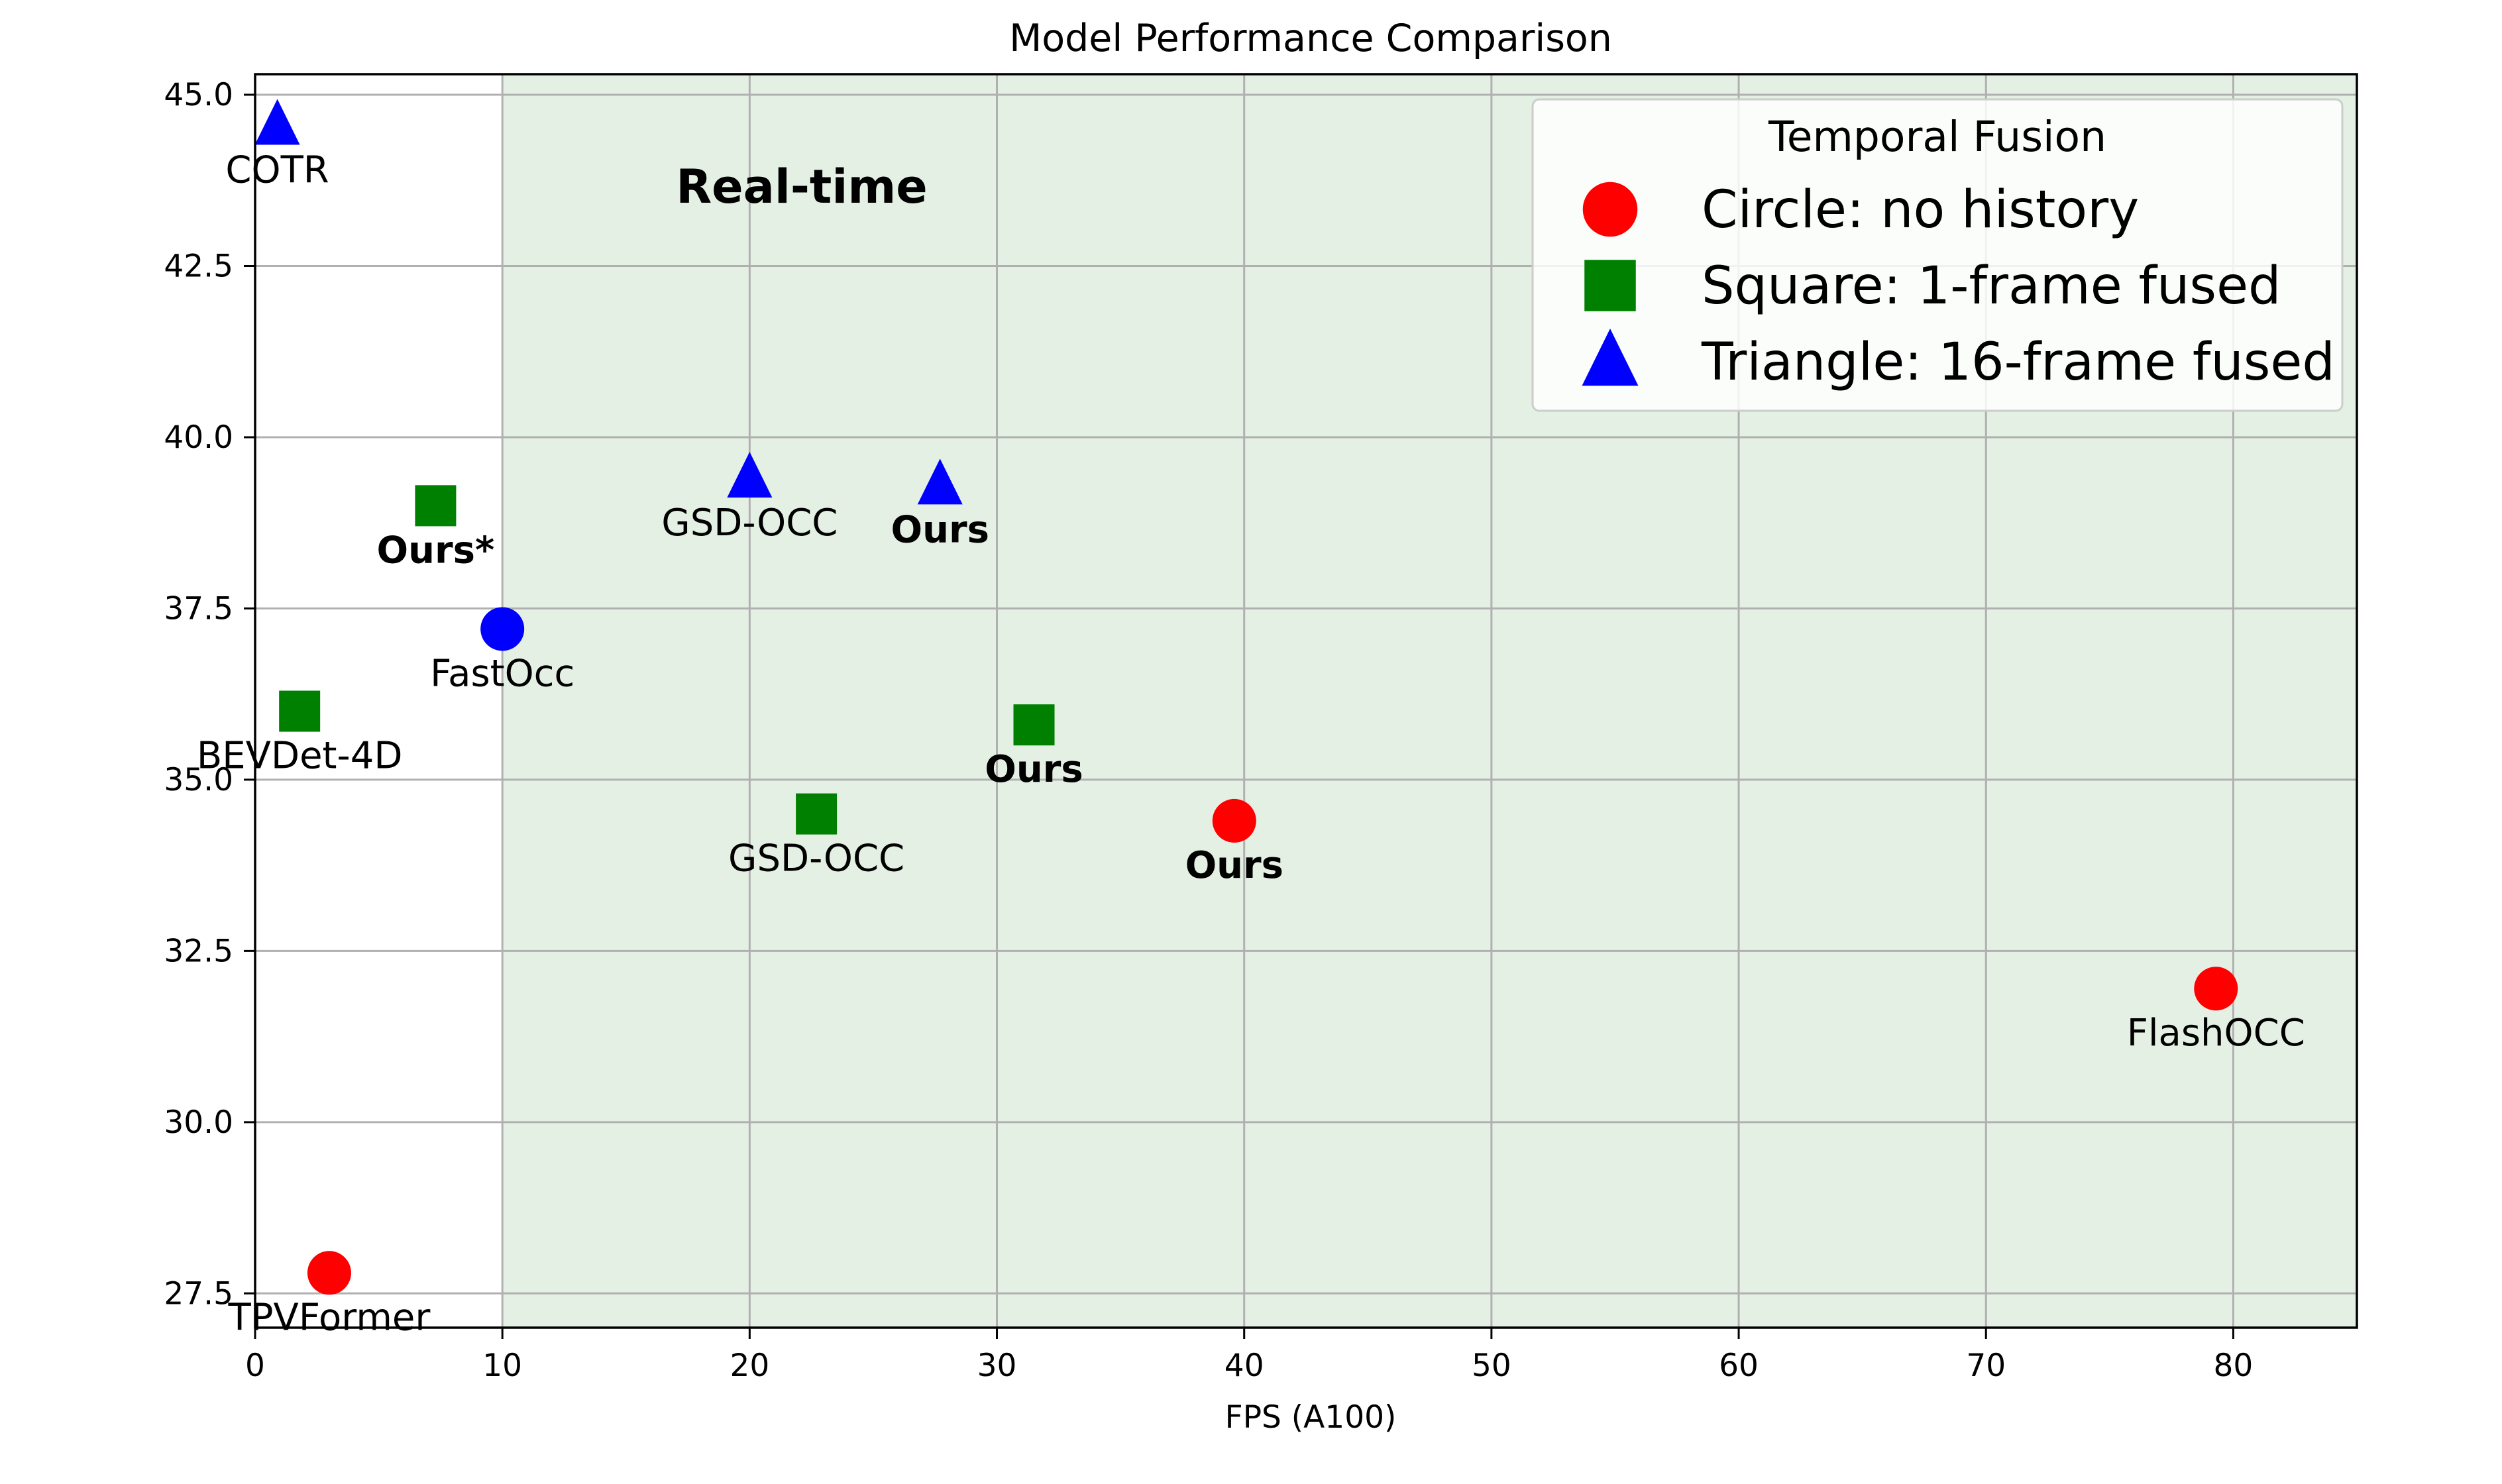 The height and width of the screenshot is (1484, 2502). What do you see at coordinates (2234, 1366) in the screenshot?
I see `x-tick-label: 80` at bounding box center [2234, 1366].